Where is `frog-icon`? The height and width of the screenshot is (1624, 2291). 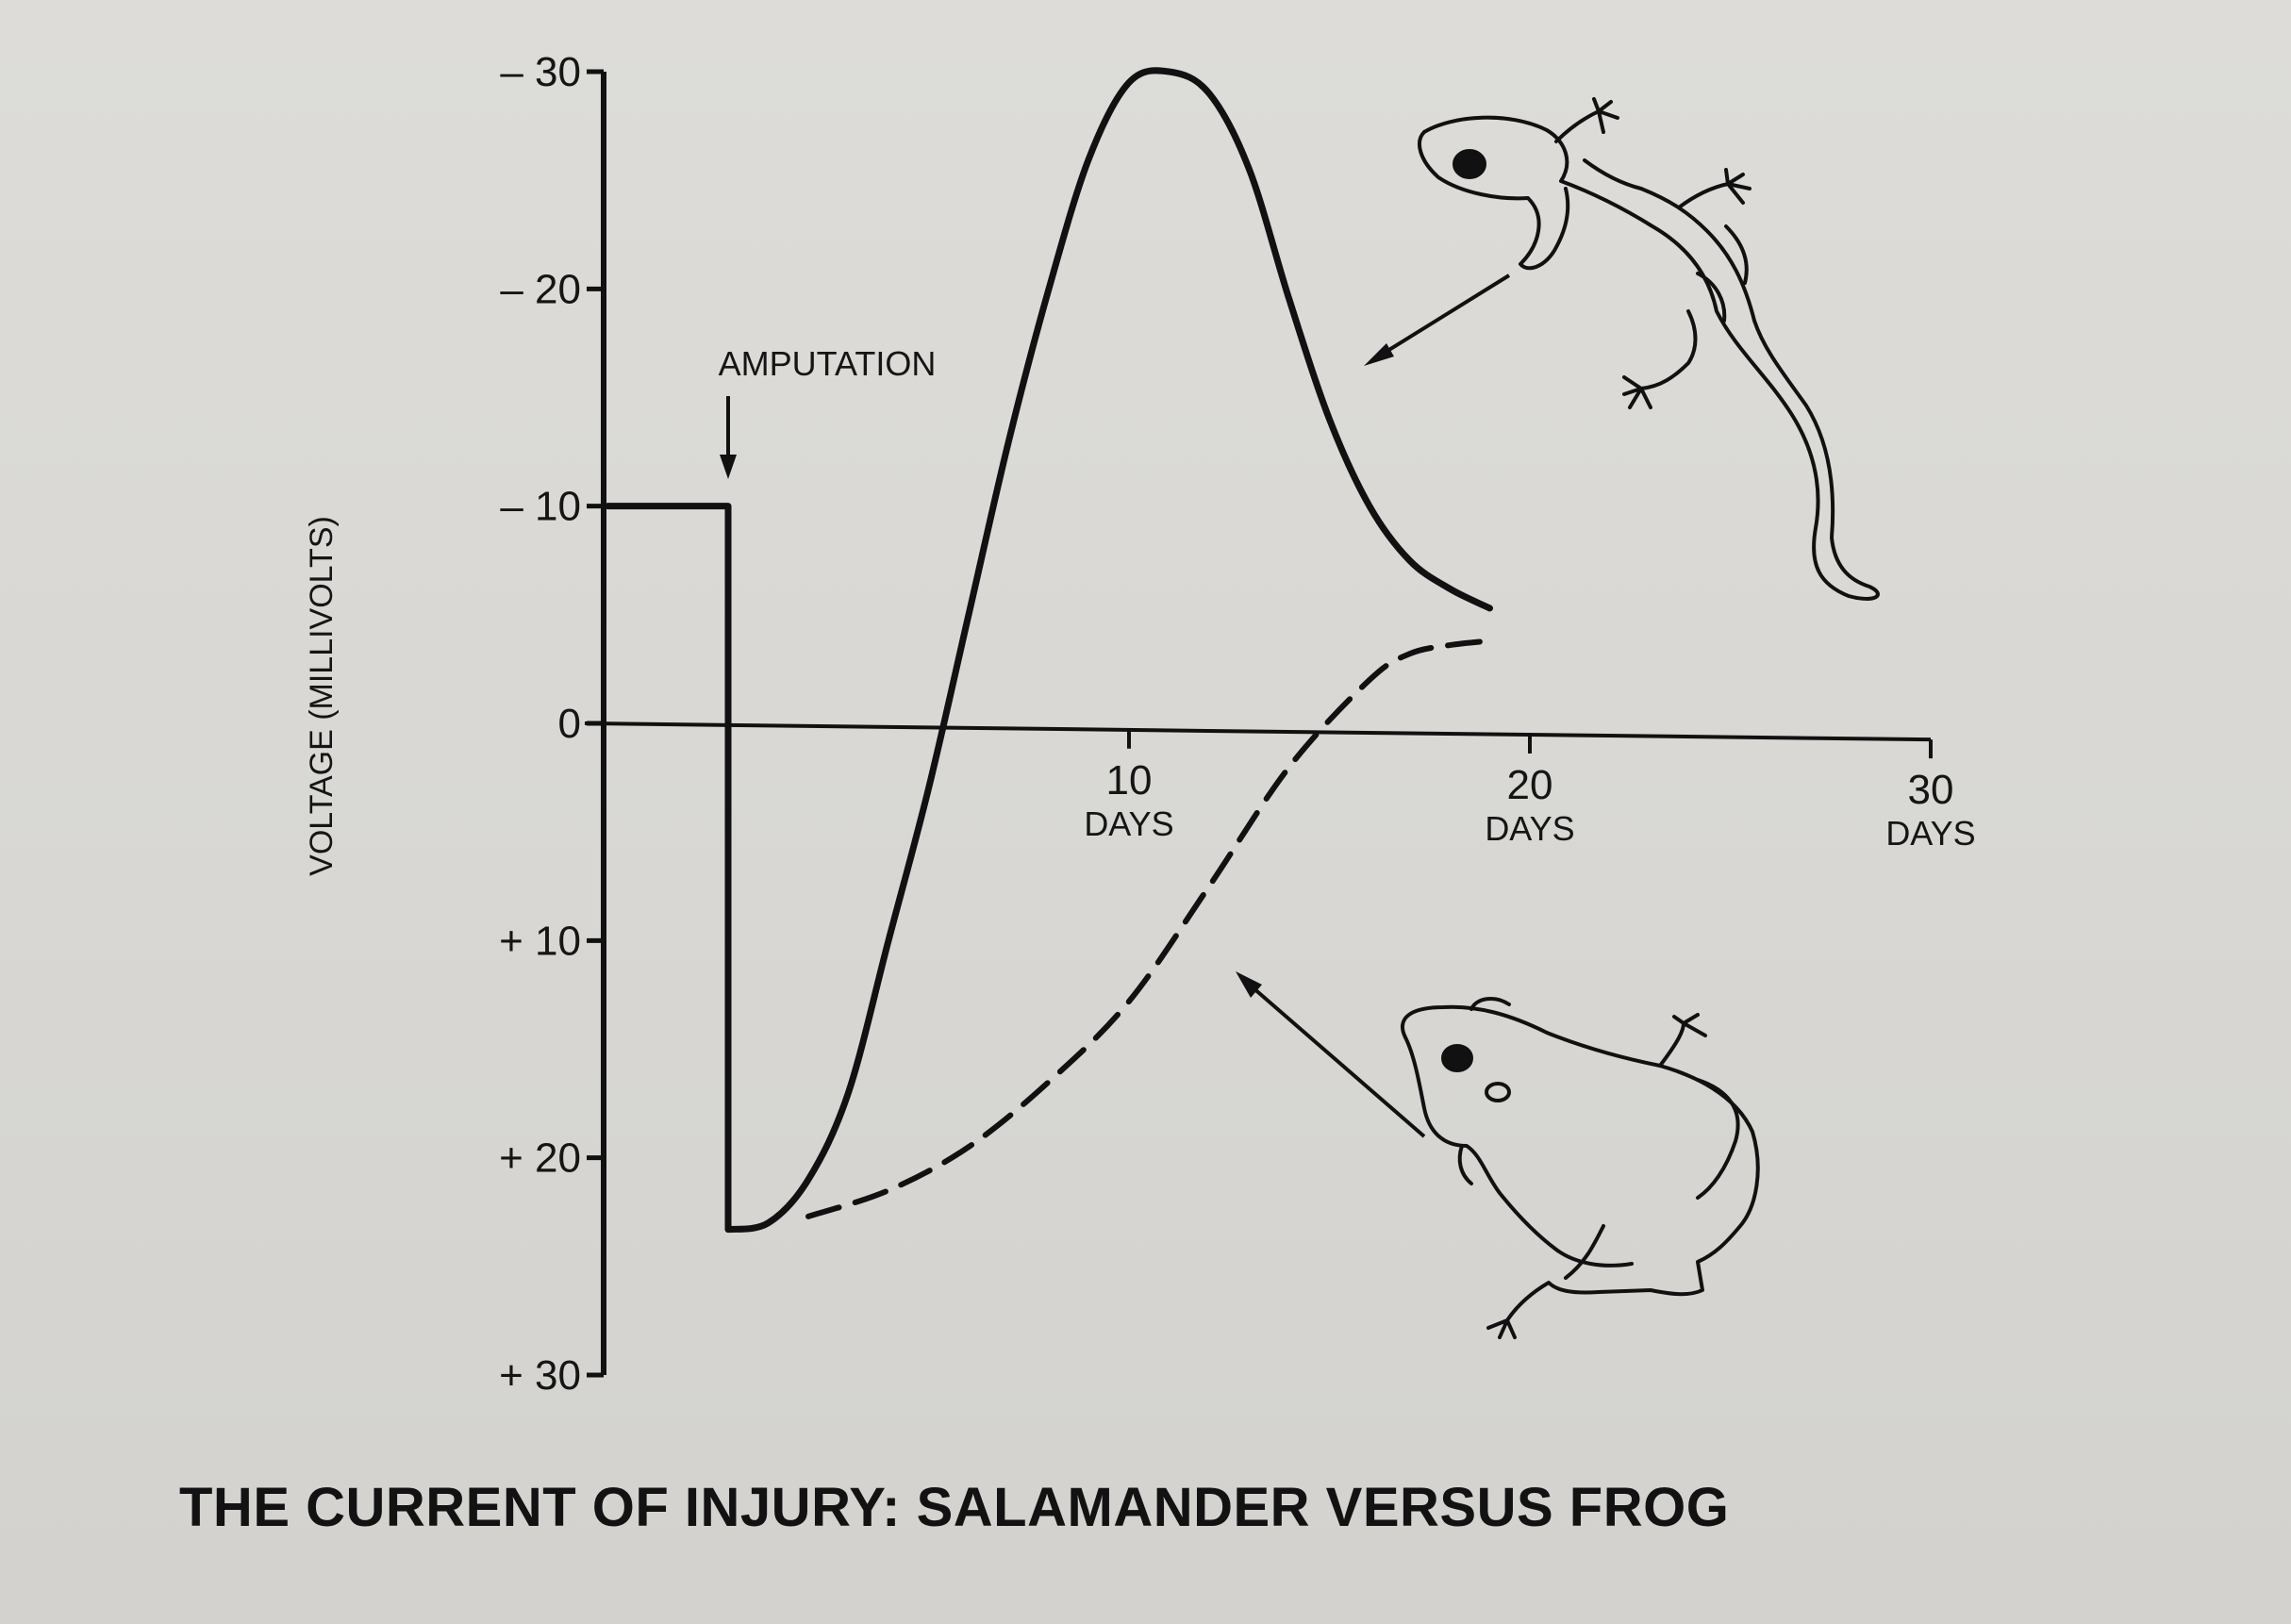 frog-icon is located at coordinates (1580, 1168).